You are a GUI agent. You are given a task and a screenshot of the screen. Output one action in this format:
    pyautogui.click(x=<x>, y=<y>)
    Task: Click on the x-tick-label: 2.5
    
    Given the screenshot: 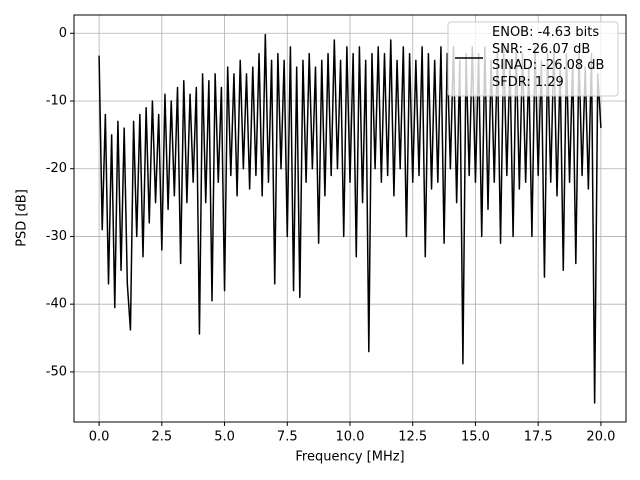 What is the action you would take?
    pyautogui.click(x=161, y=437)
    